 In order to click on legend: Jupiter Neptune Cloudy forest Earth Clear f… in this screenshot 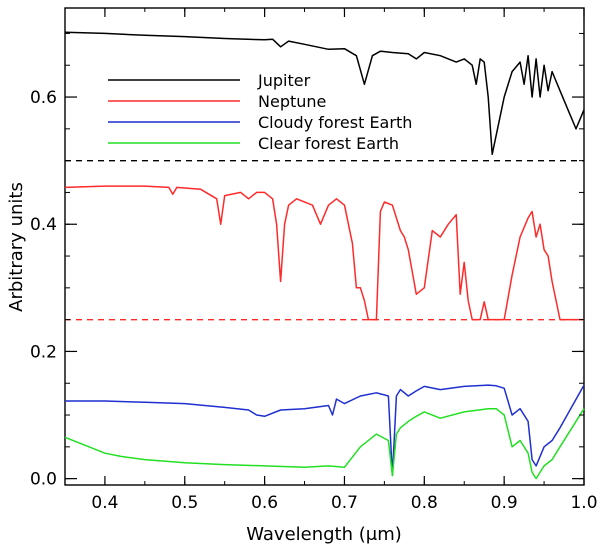, I will do `click(260, 112)`.